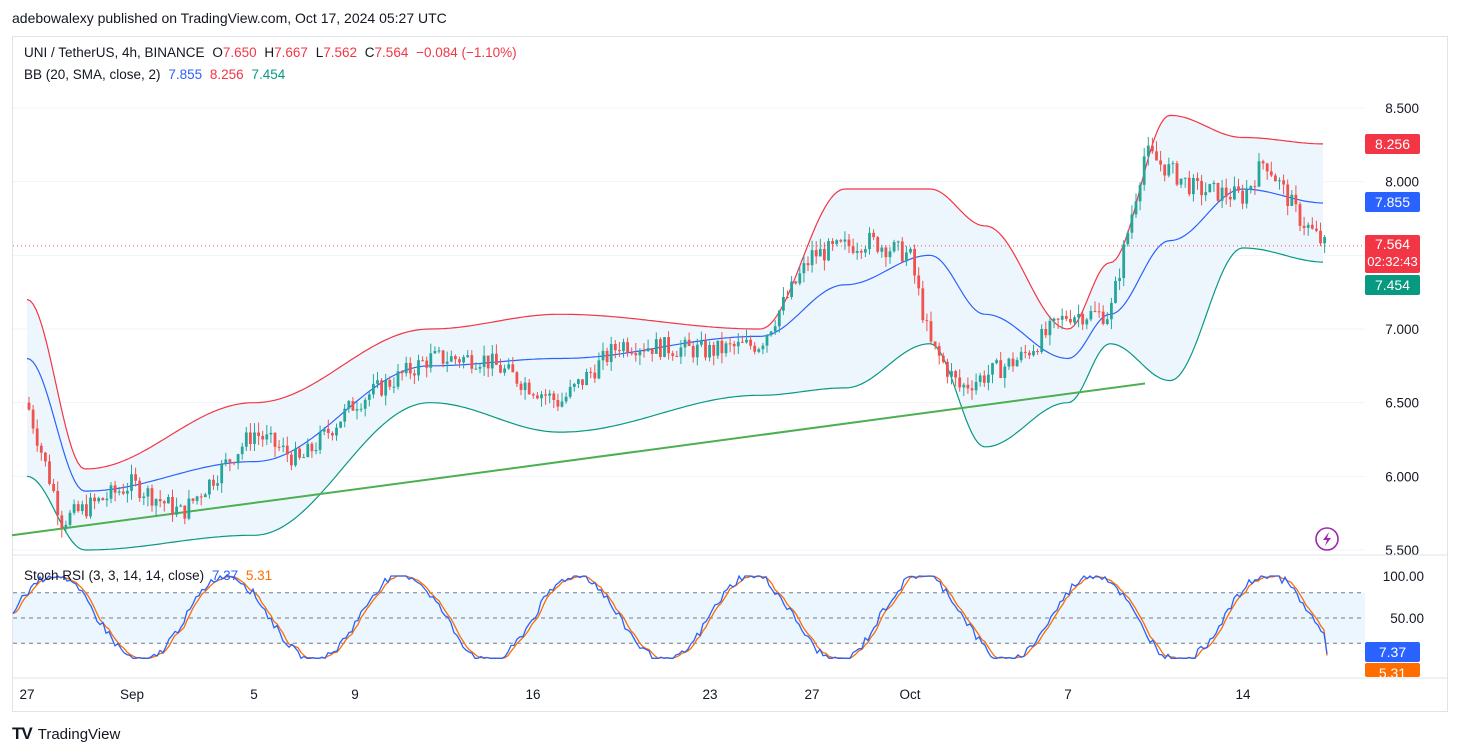 This screenshot has width=1462, height=756. What do you see at coordinates (1403, 576) in the screenshot?
I see `stoch-y-tick-label: 100.00` at bounding box center [1403, 576].